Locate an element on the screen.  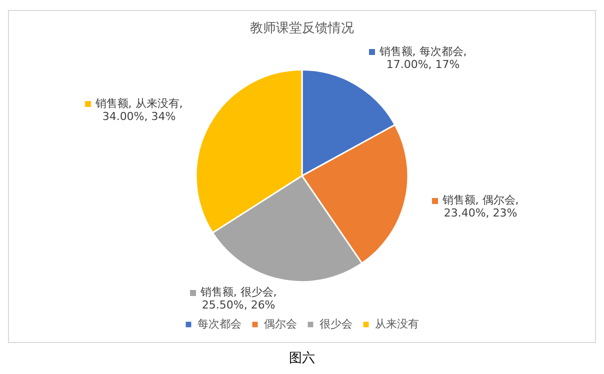
legend-label: 很少会 is located at coordinates (336, 323).